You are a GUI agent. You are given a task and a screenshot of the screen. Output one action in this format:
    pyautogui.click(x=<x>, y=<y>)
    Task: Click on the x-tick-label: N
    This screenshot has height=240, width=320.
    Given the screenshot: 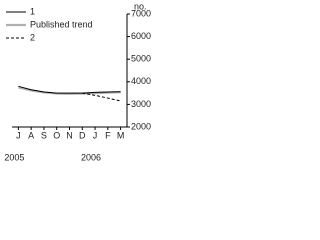 What is the action you would take?
    pyautogui.click(x=69, y=135)
    